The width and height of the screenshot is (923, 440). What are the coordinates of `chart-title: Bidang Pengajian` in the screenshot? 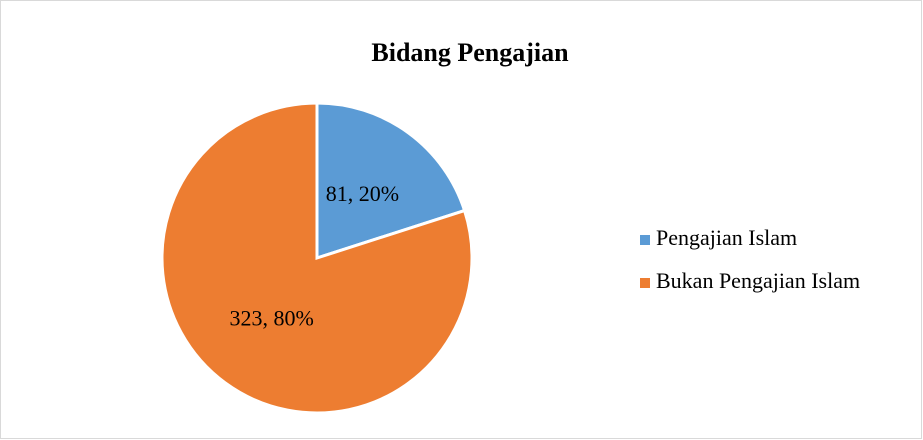 It's located at (470, 52).